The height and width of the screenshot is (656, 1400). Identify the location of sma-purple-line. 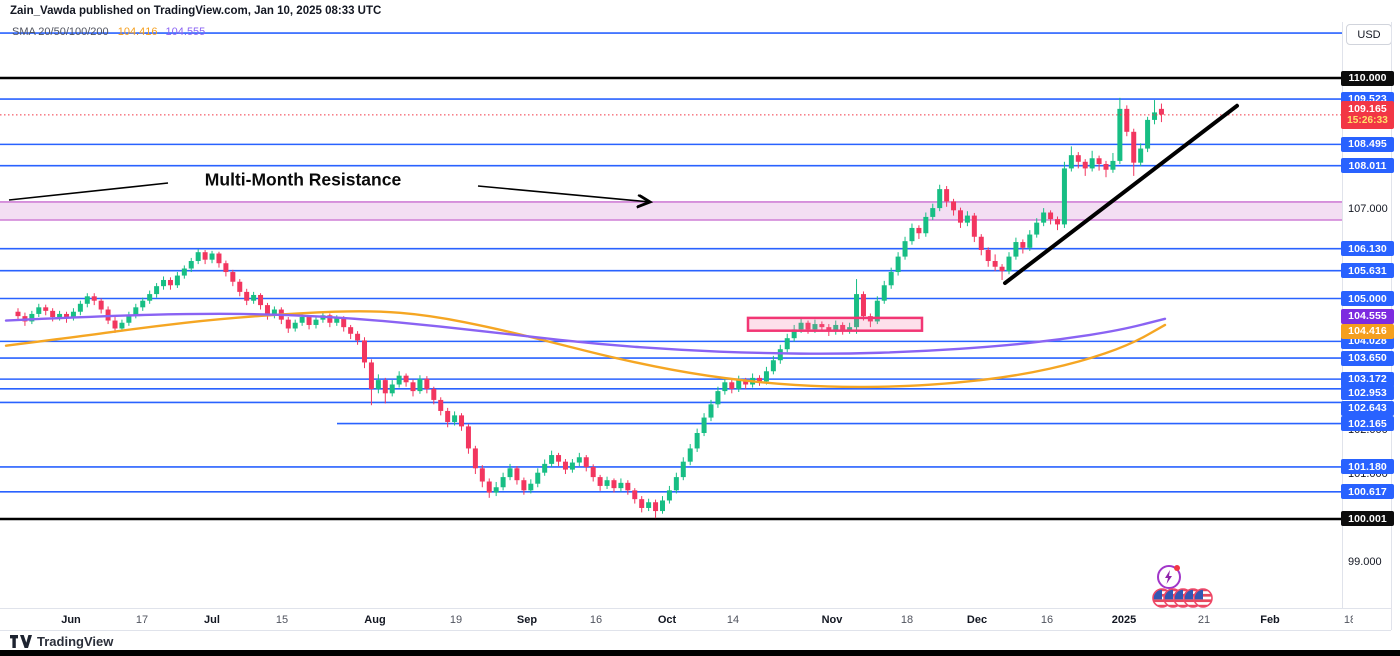
(585, 333).